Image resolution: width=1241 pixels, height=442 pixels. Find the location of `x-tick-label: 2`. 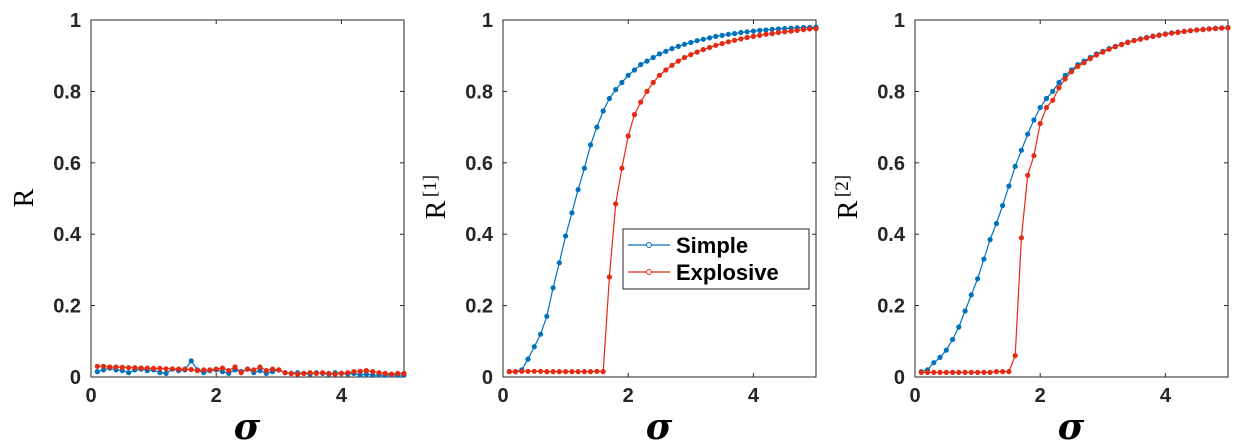

x-tick-label: 2 is located at coordinates (628, 396).